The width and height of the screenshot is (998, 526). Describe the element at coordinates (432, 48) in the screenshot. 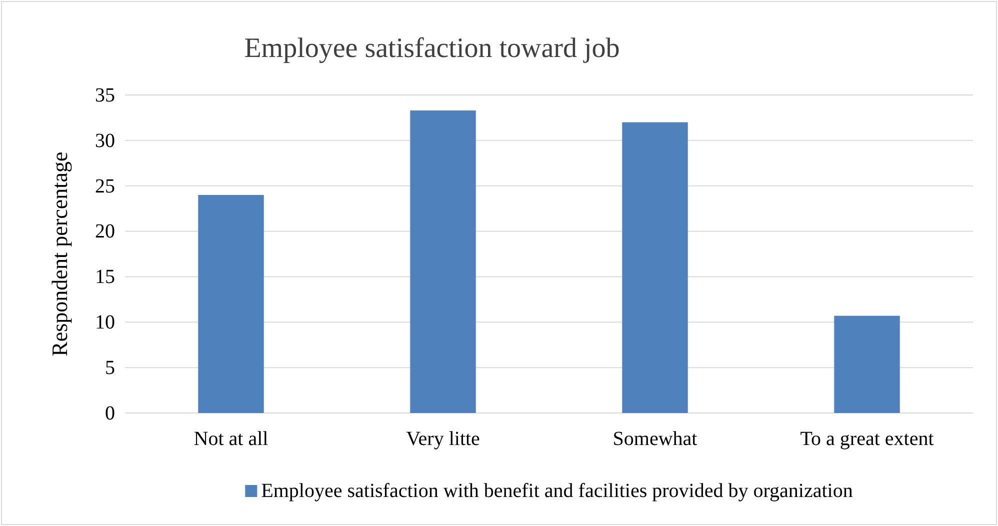

I see `chart-title: Employee satisfaction toward job` at that location.